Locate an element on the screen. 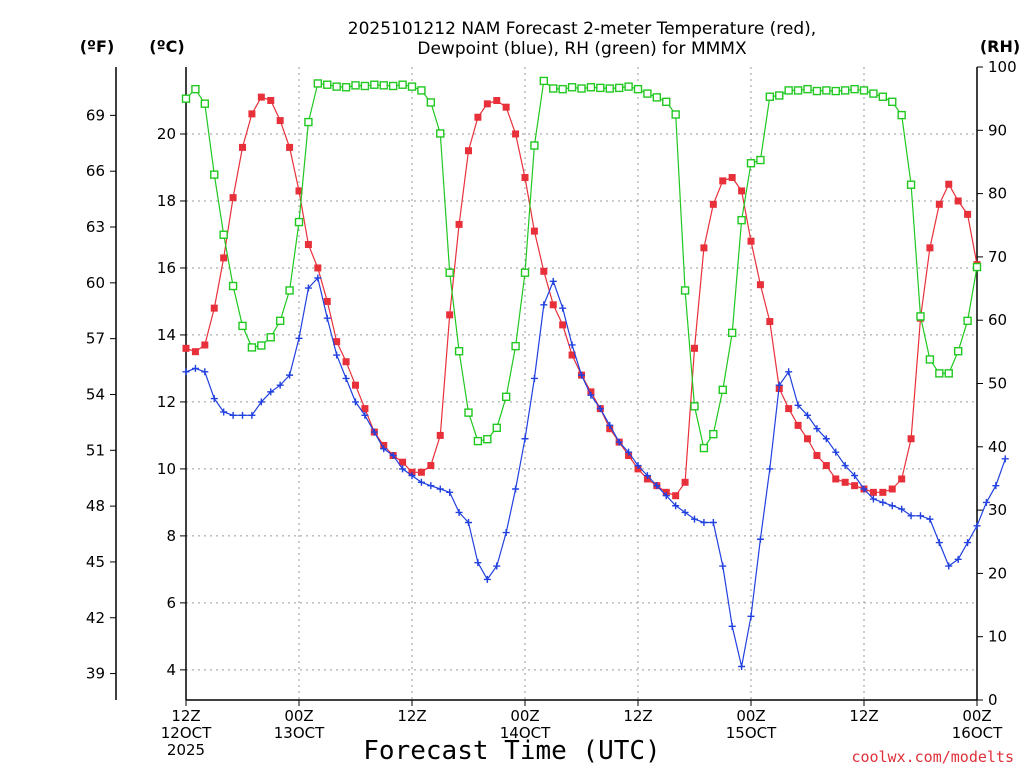  x-tick-label: 12Z is located at coordinates (185, 716).